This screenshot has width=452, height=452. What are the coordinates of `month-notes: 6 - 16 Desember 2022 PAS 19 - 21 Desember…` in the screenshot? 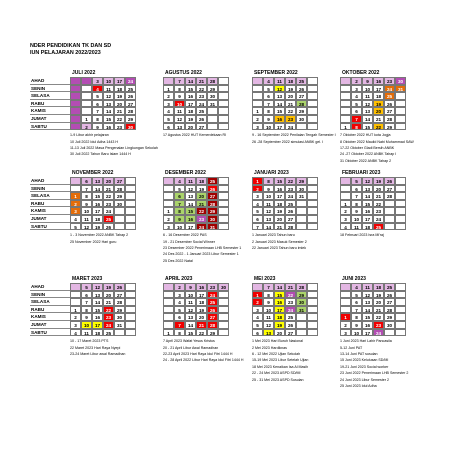 It's located at (213, 248).